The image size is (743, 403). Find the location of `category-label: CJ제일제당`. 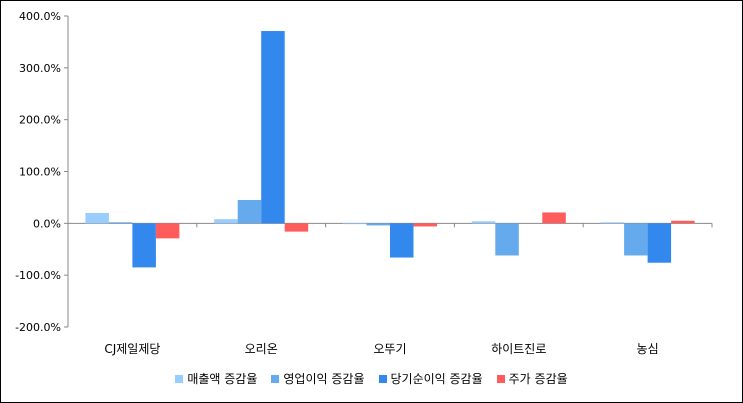

category-label: CJ제일제당 is located at coordinates (132, 349).